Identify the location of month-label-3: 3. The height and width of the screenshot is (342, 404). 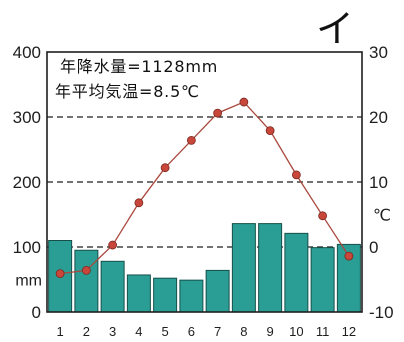
(112, 331).